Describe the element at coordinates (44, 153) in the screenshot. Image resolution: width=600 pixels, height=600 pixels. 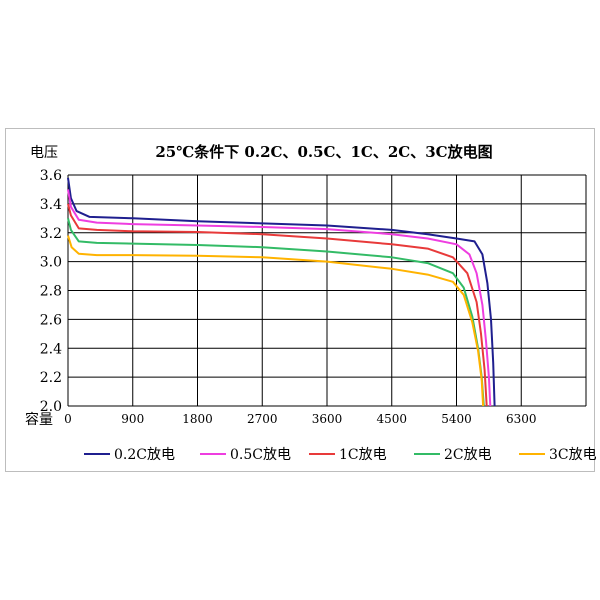
I see `y-axis-label: 电压` at that location.